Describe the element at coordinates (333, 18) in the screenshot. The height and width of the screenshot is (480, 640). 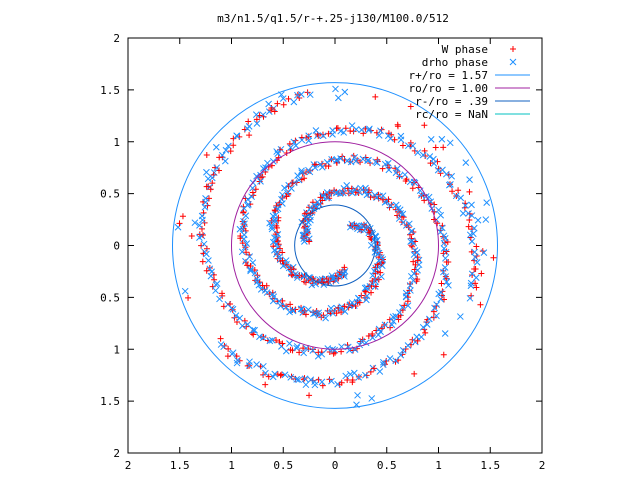
I see `chart-title: m3/n1.5/q1.5/r-+.25-j130/M100.0/512` at that location.